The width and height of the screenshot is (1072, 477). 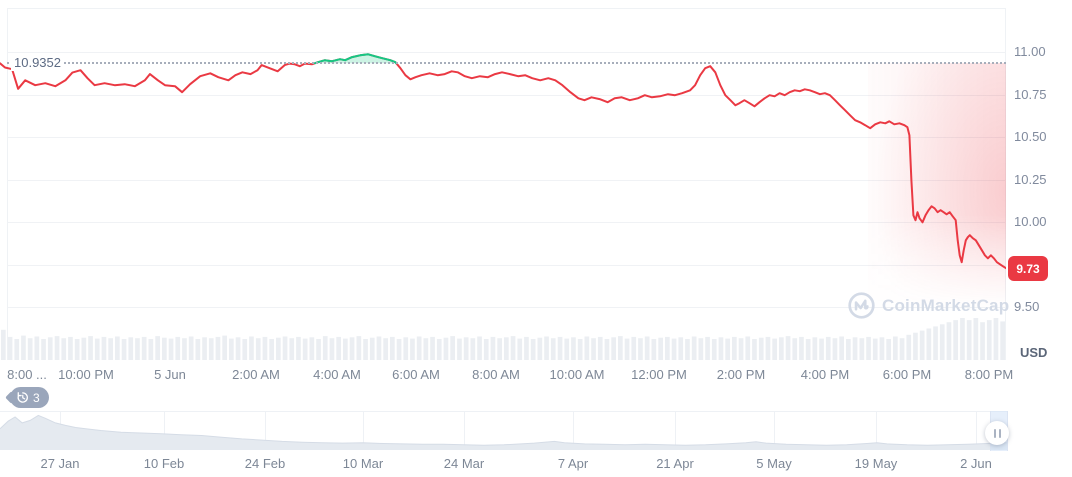 I want to click on x-axis-label: 8:00 PM, so click(x=989, y=374).